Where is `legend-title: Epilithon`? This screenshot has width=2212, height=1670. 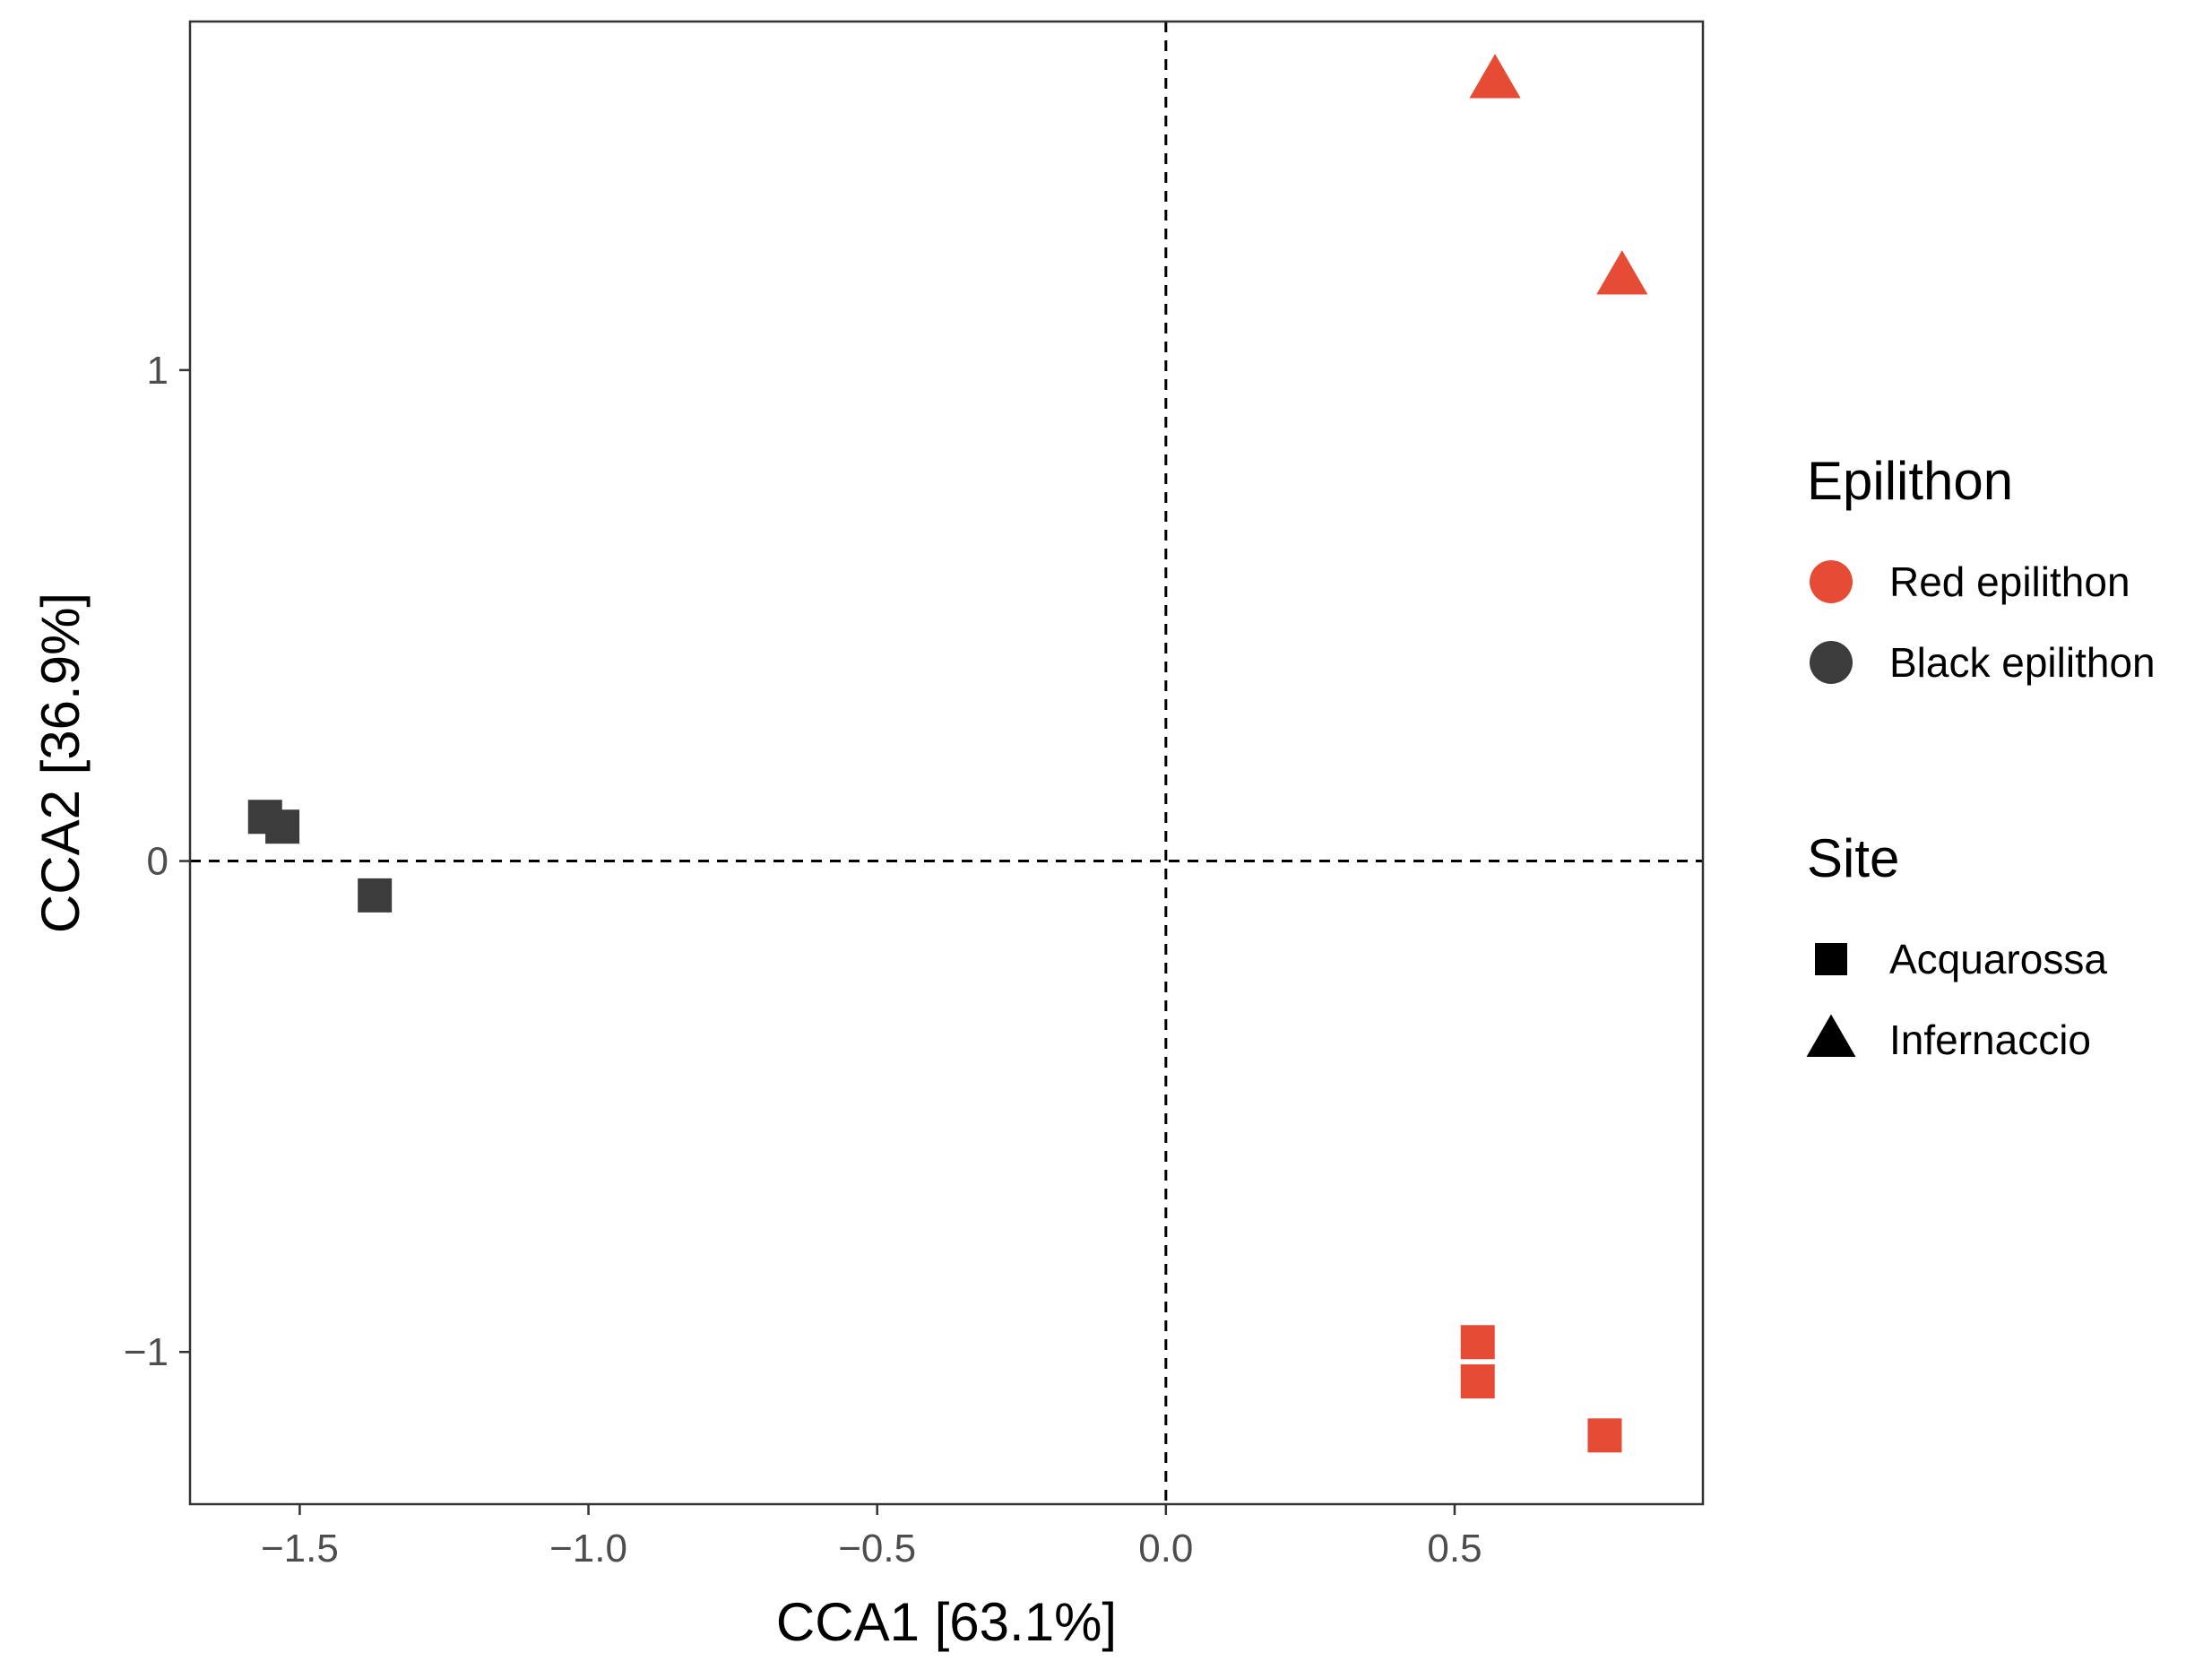
legend-title: Epilithon is located at coordinates (1910, 481).